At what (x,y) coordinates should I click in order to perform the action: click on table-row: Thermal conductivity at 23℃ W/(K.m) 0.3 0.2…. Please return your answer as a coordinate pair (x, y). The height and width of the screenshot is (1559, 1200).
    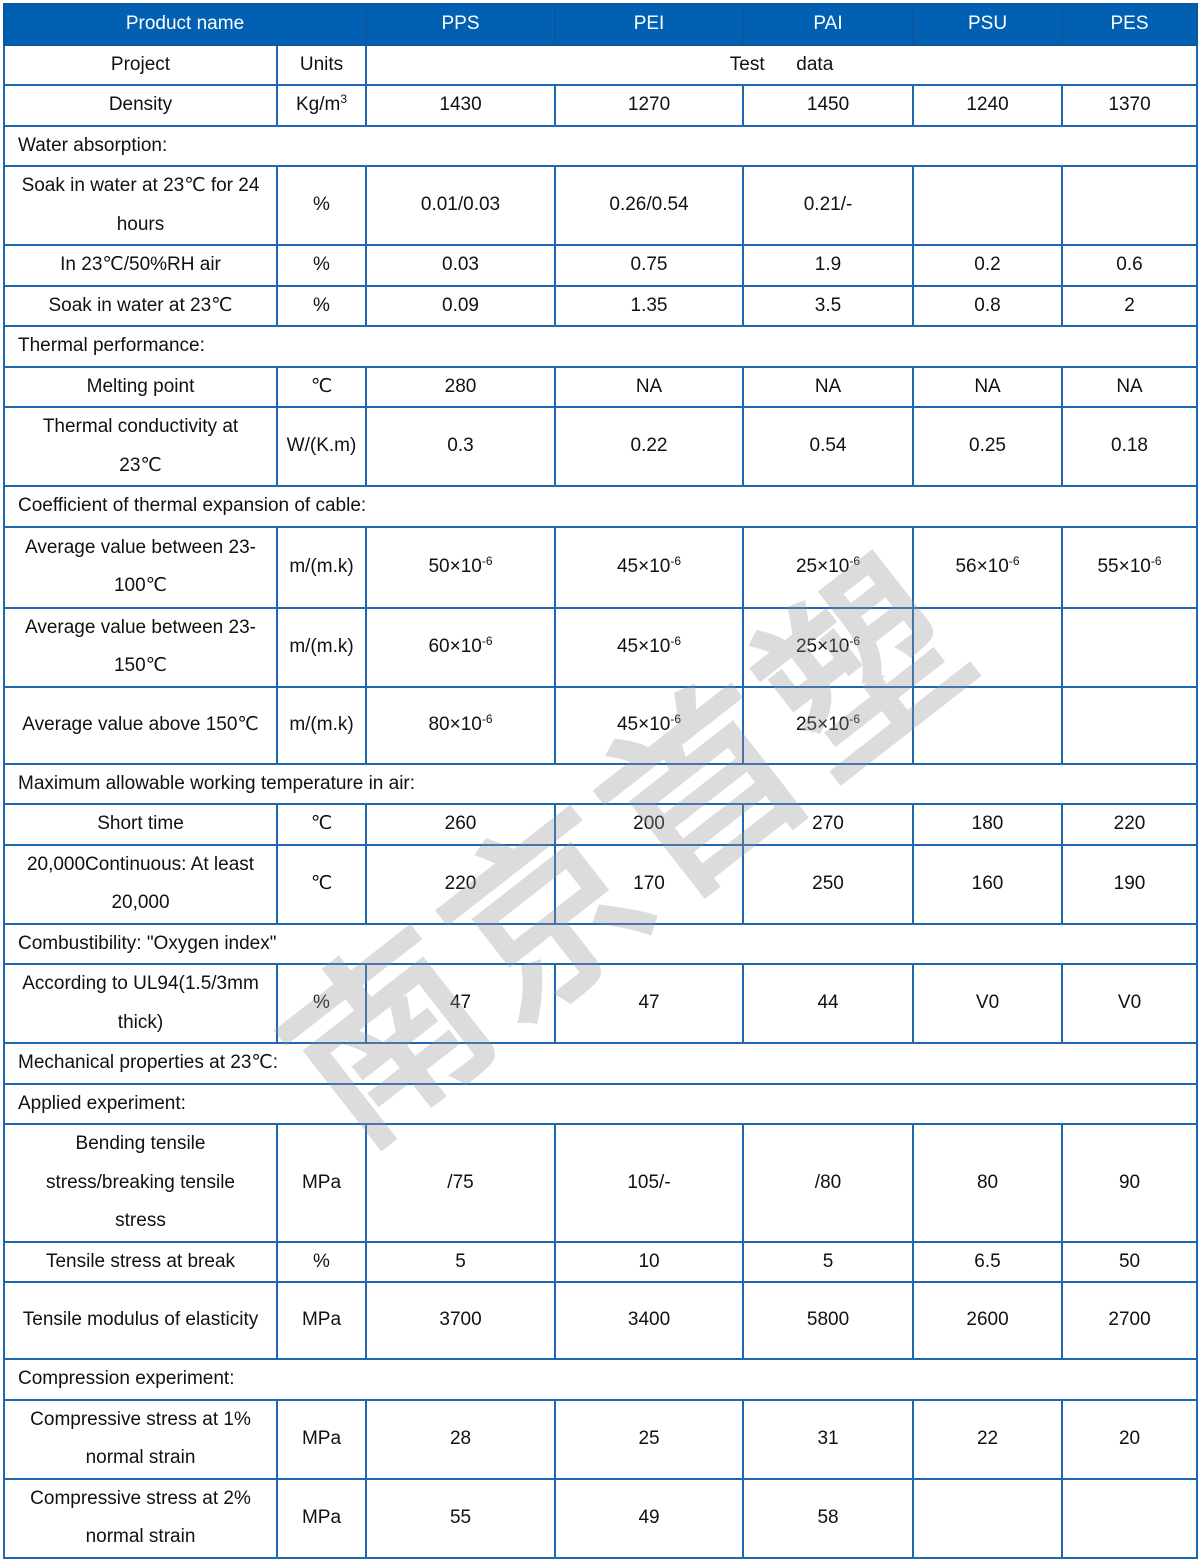
    Looking at the image, I should click on (601, 446).